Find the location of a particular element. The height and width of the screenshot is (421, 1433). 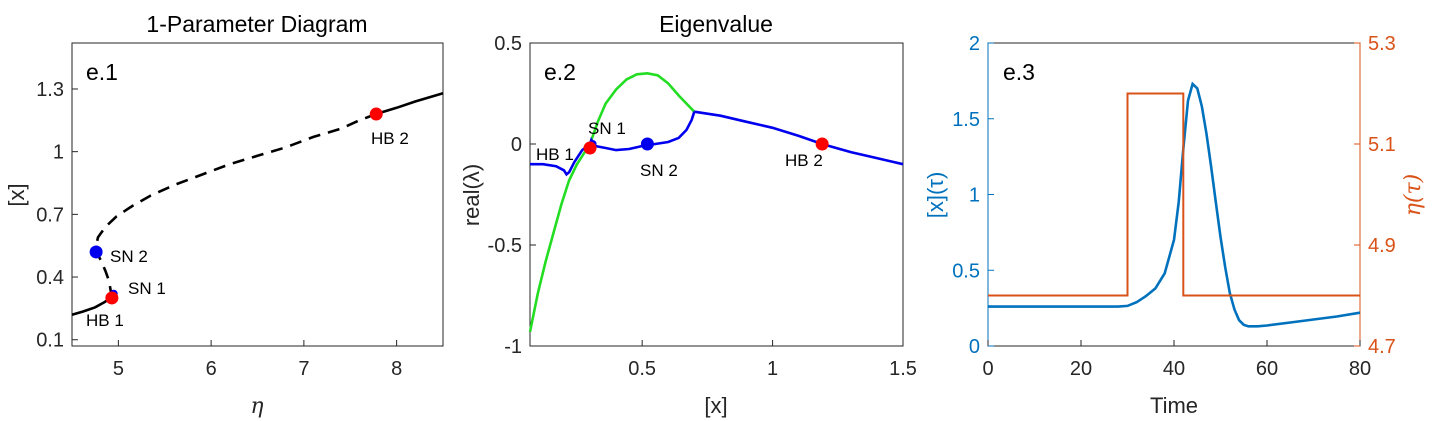

panel-3-xtick-label: 60 is located at coordinates (1267, 369).